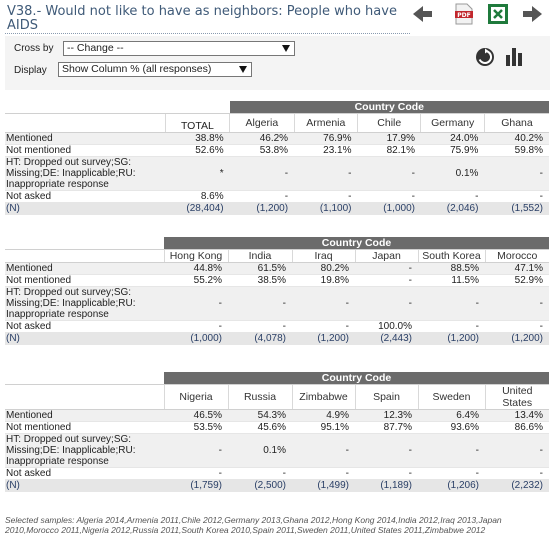  Describe the element at coordinates (196, 280) in the screenshot. I see `table-cell: 55.2%` at that location.